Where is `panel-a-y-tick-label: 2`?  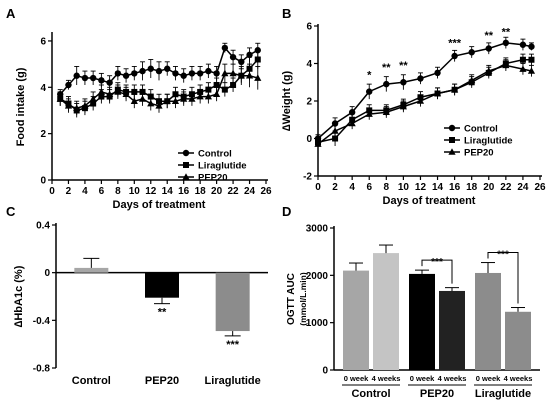
panel-a-y-tick-label: 2 is located at coordinates (43, 134).